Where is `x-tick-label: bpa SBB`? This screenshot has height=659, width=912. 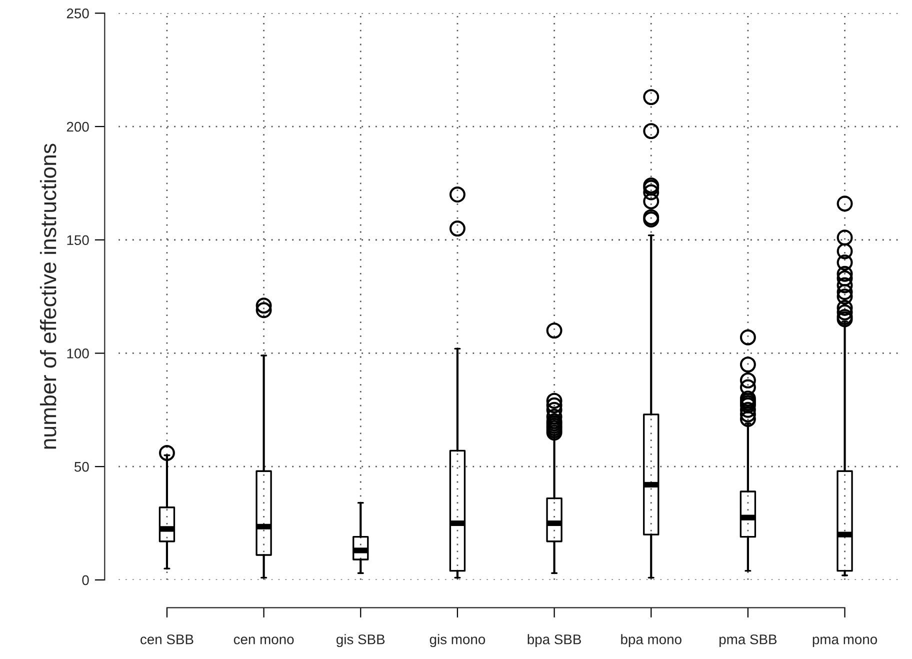
x-tick-label: bpa SBB is located at coordinates (554, 641).